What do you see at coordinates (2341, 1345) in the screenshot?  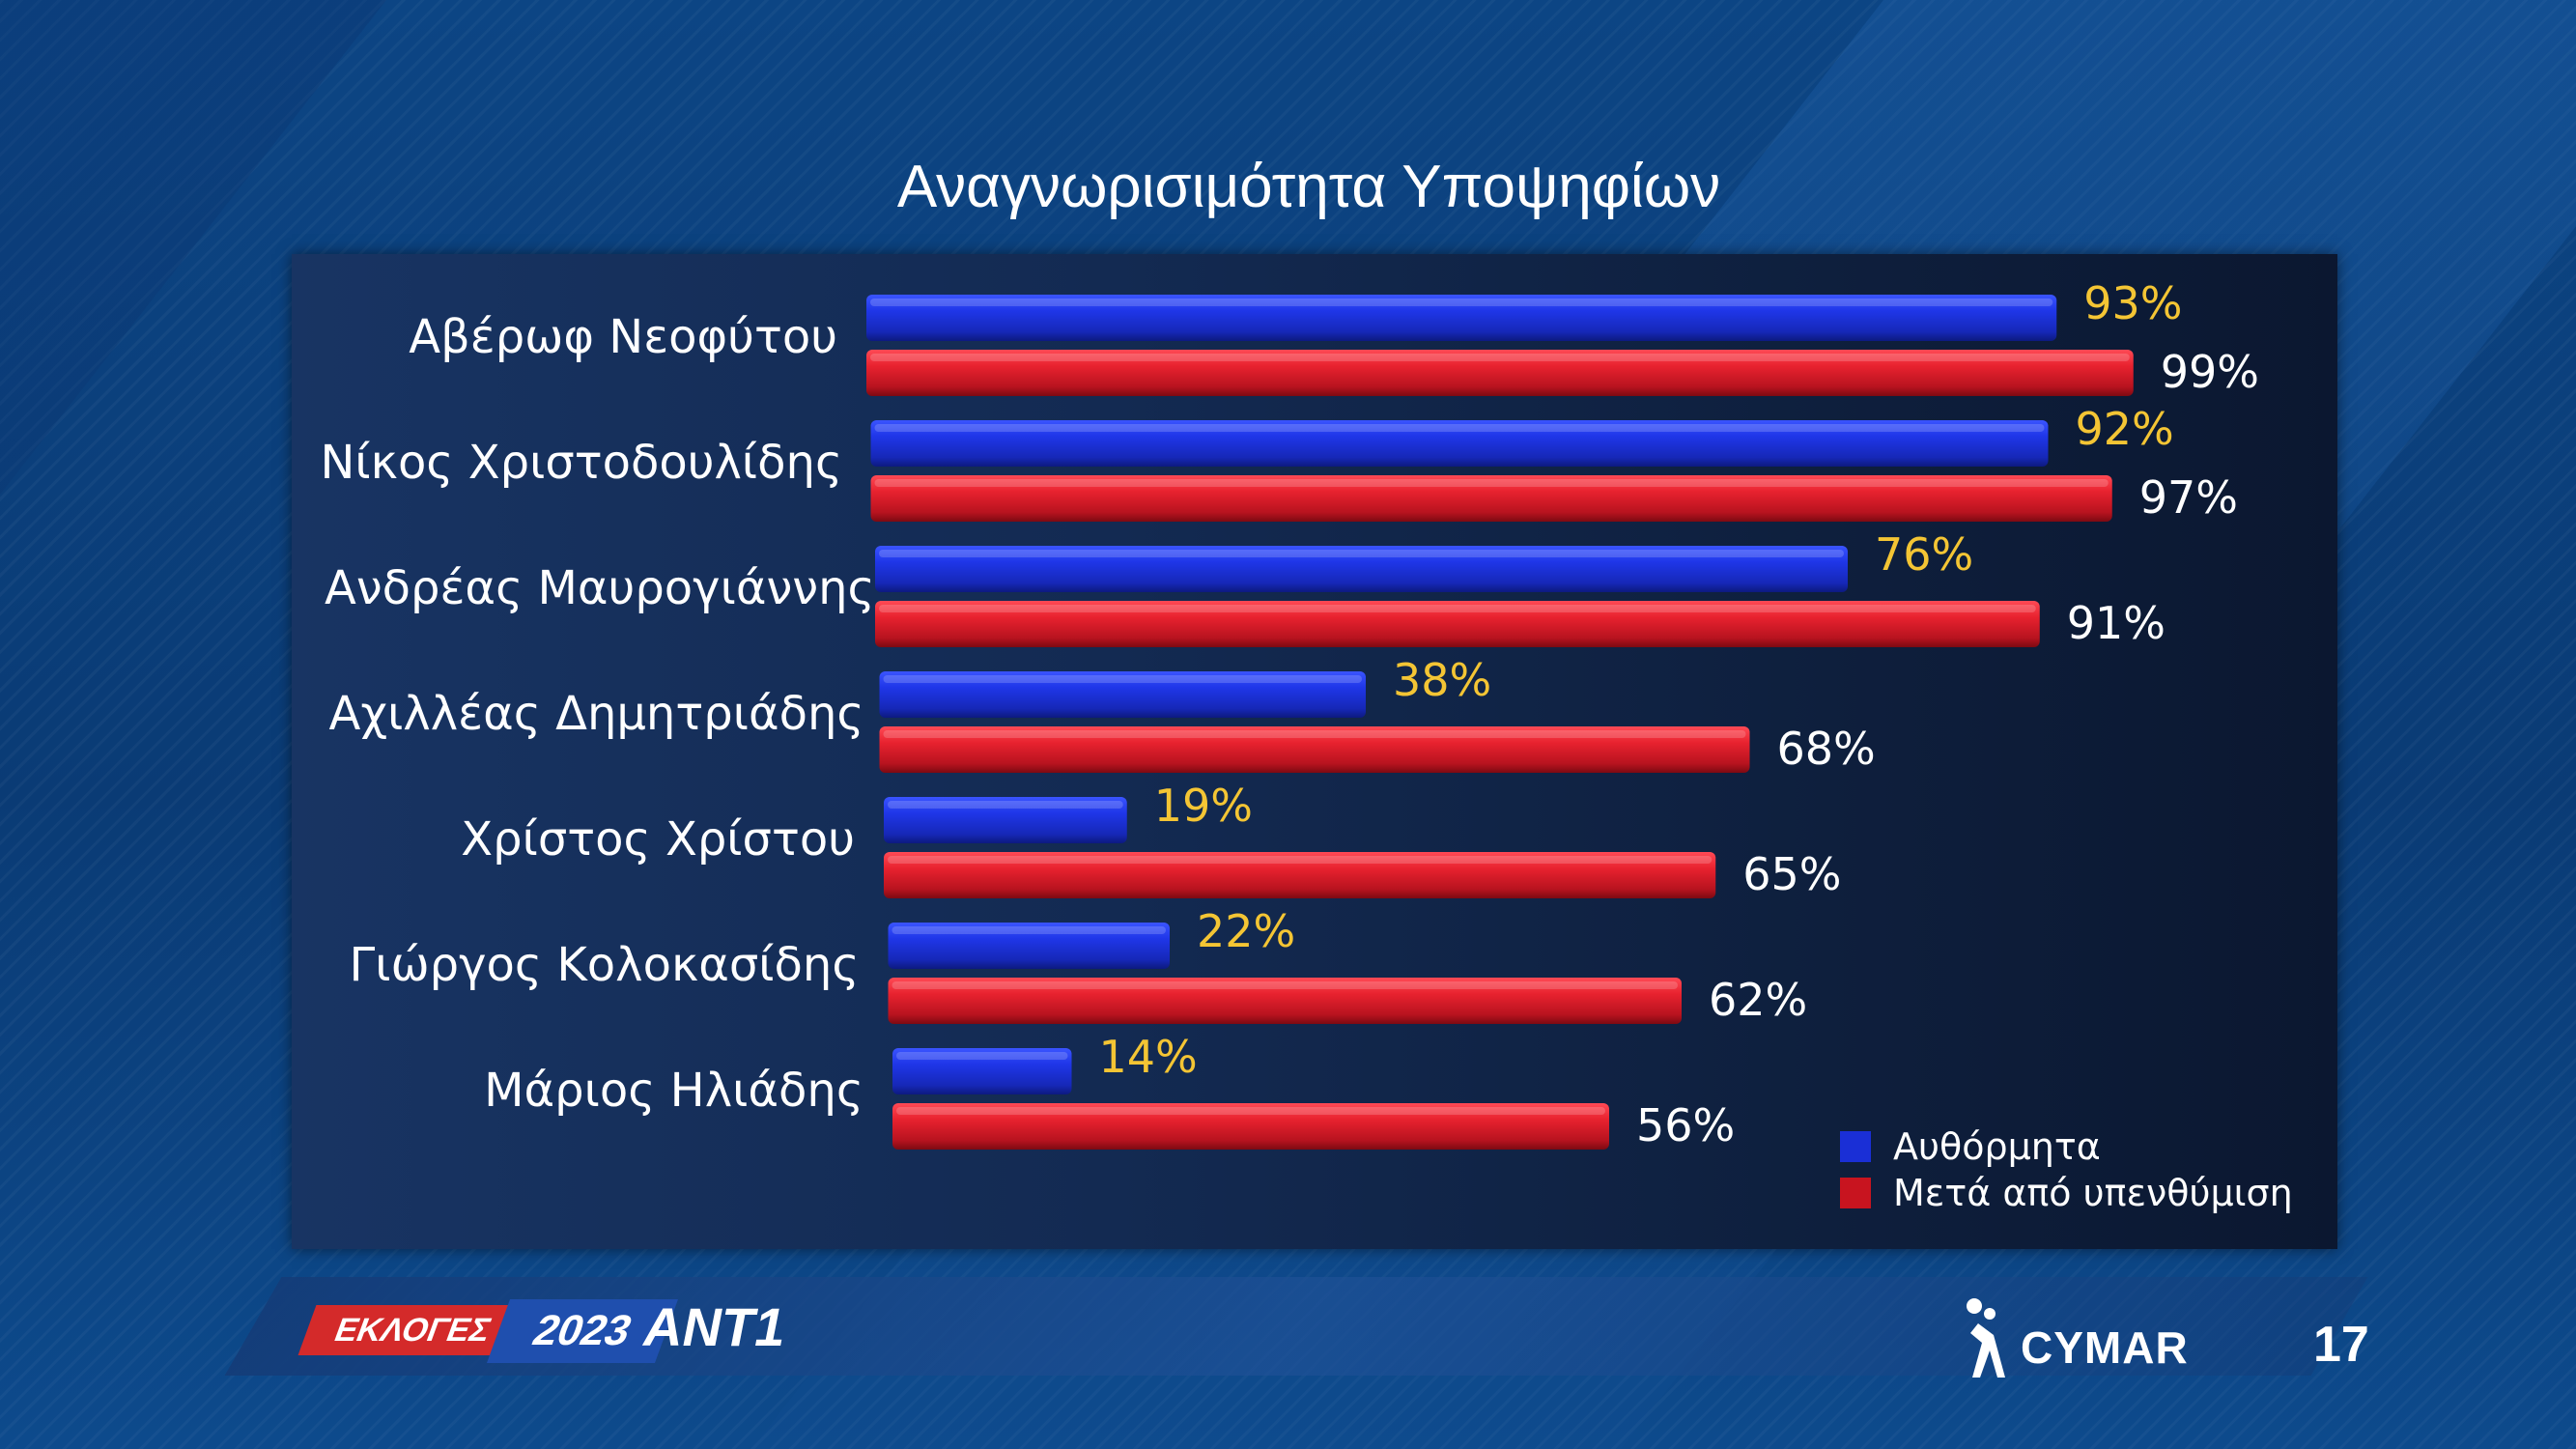 I see `page-number: 17` at bounding box center [2341, 1345].